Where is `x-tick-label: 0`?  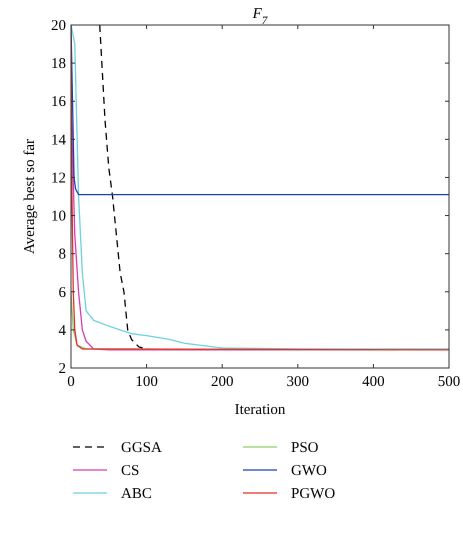
x-tick-label: 0 is located at coordinates (71, 382).